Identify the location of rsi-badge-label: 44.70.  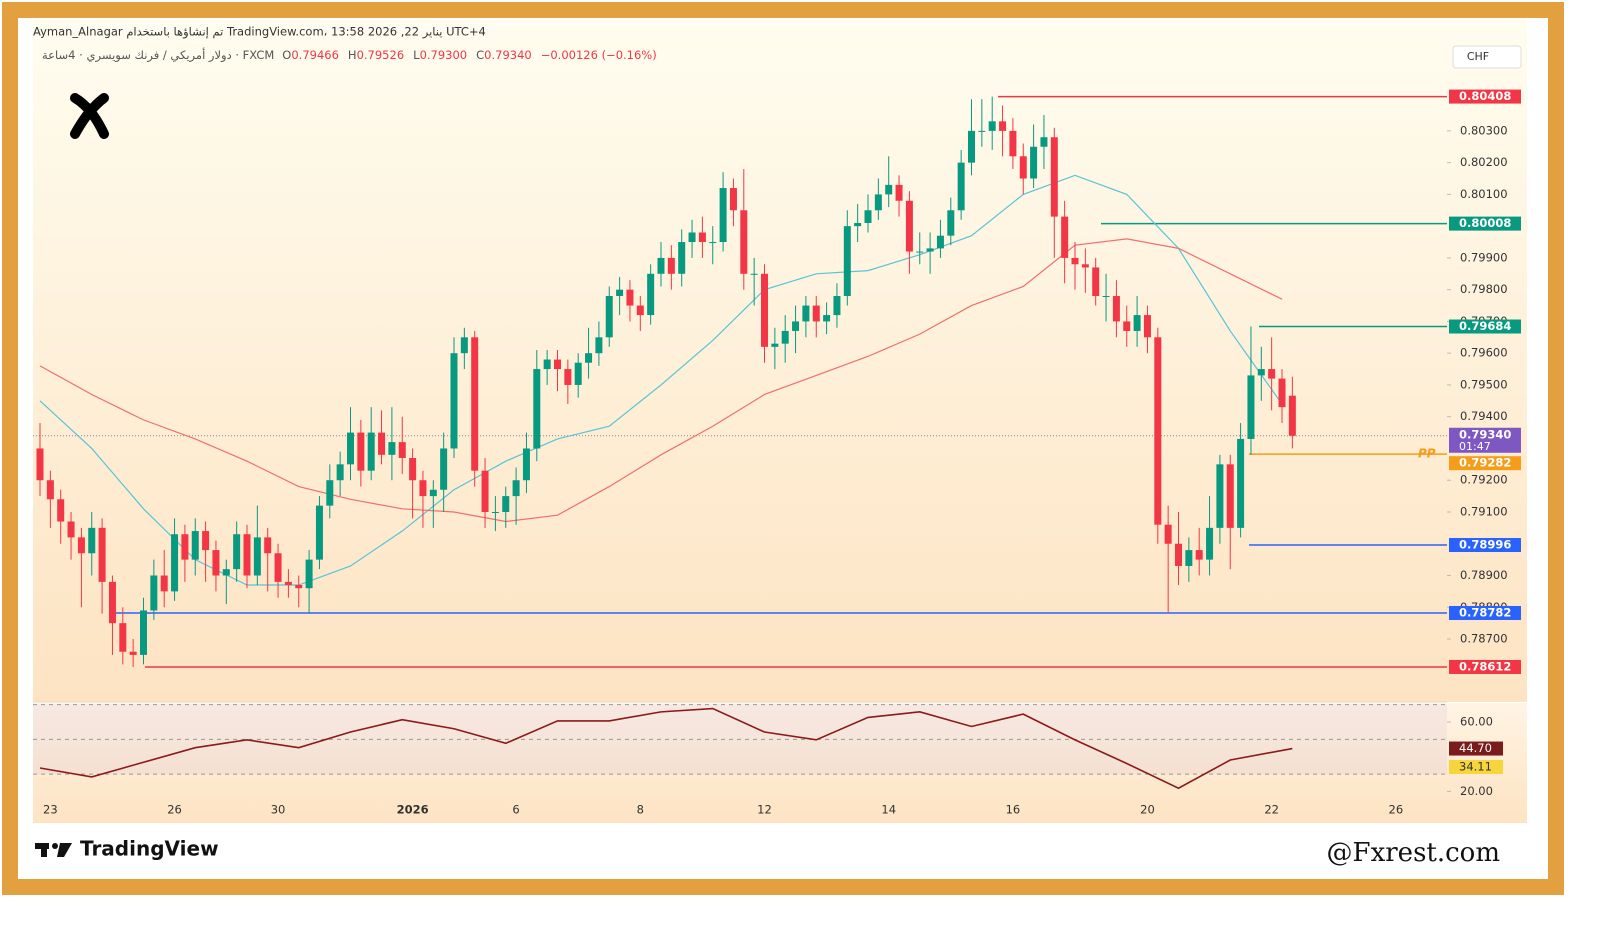
(1475, 748).